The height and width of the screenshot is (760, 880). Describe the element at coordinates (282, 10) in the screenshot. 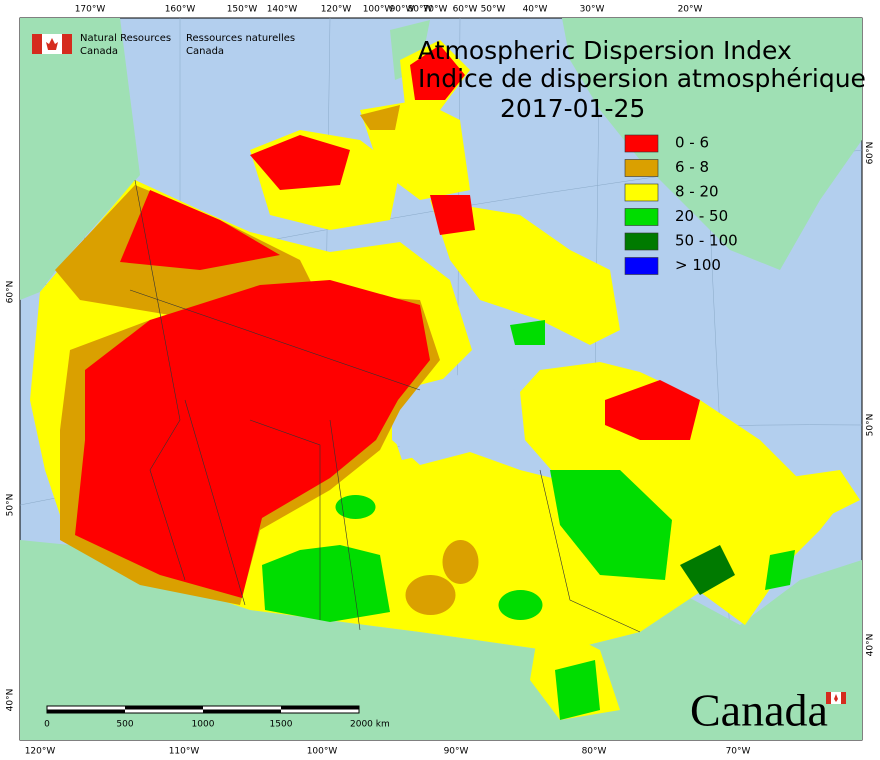

I see `top-lon-label: 140°W` at that location.